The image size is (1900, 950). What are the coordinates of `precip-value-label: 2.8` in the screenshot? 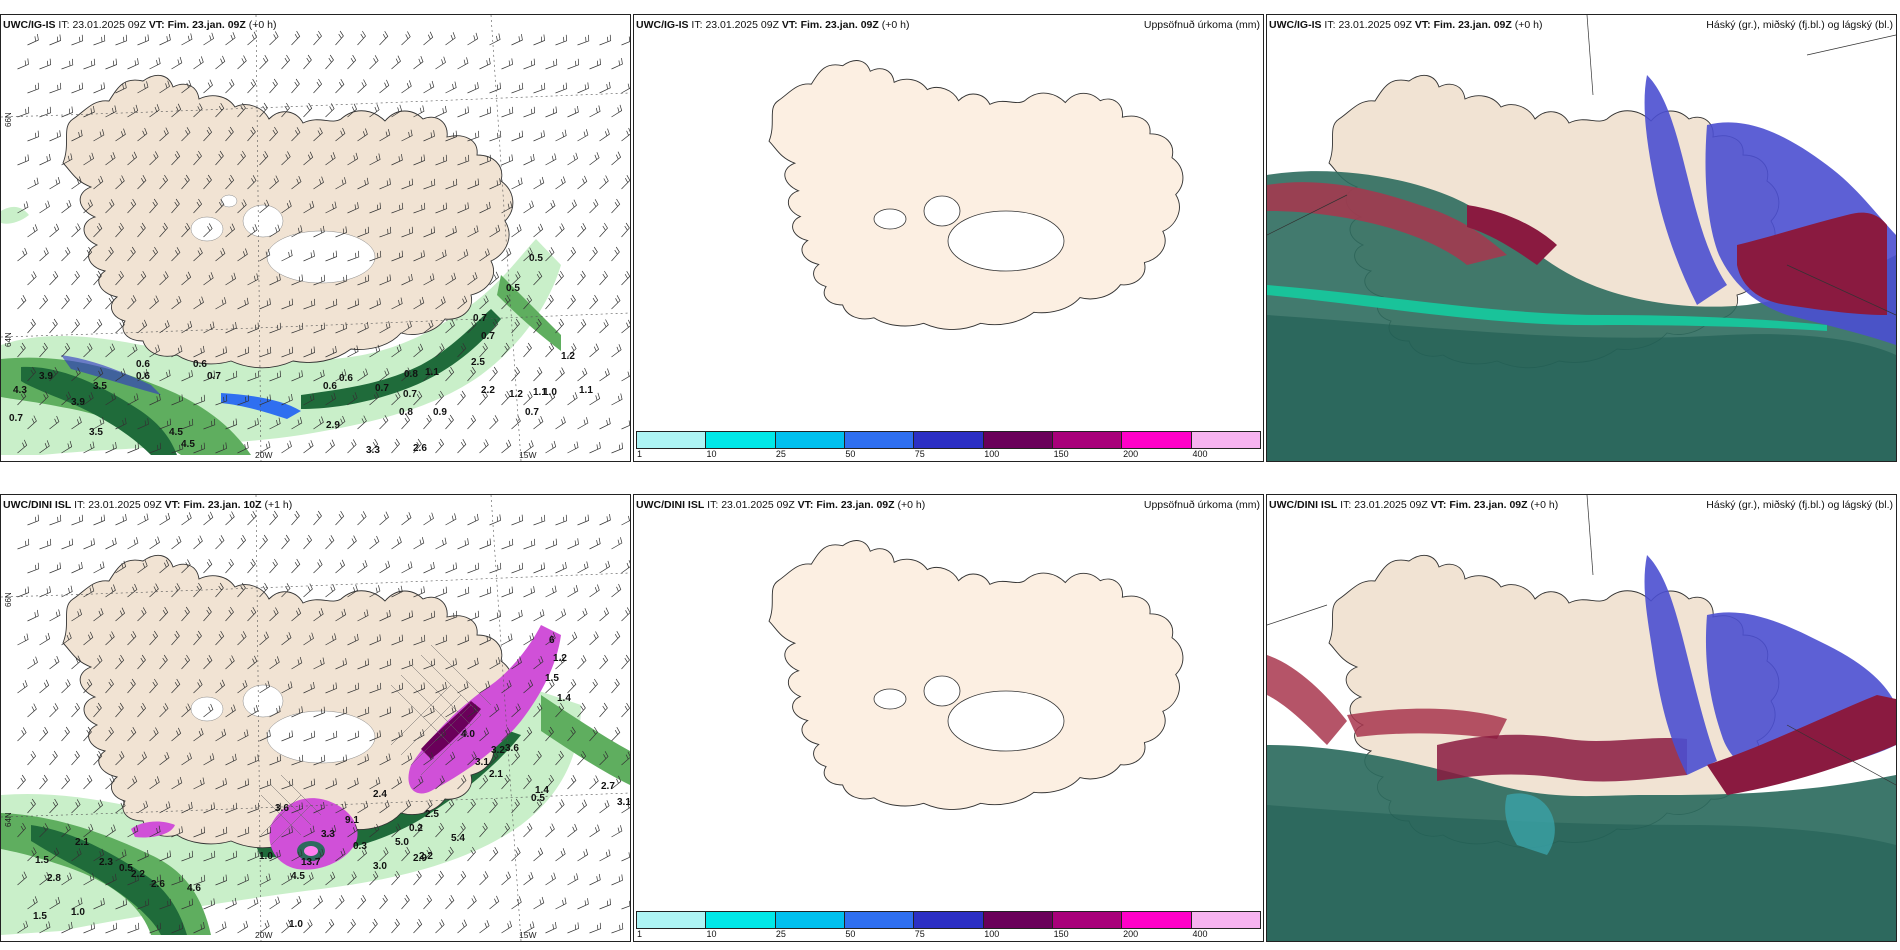 It's located at (54, 878).